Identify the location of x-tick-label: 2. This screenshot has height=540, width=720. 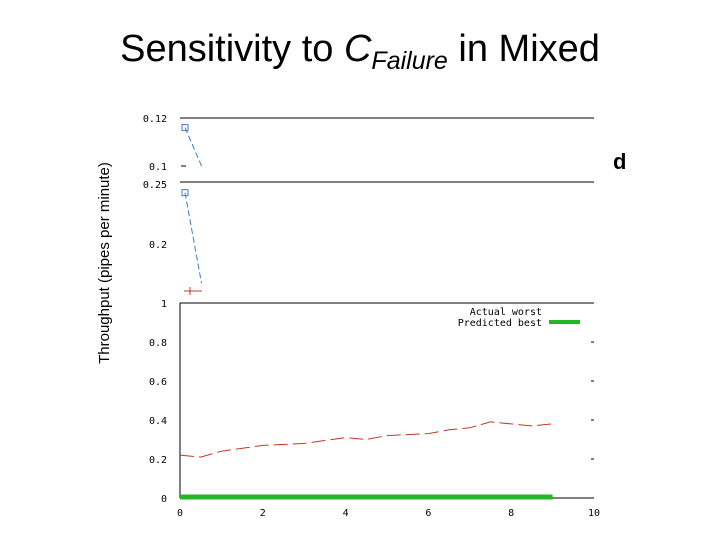
(263, 513).